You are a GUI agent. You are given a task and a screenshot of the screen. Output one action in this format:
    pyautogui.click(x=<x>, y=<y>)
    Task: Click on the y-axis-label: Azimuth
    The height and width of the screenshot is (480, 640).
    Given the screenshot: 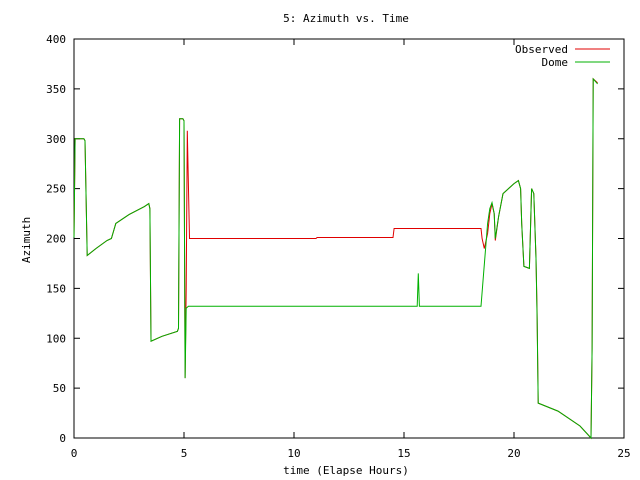 What is the action you would take?
    pyautogui.click(x=26, y=240)
    